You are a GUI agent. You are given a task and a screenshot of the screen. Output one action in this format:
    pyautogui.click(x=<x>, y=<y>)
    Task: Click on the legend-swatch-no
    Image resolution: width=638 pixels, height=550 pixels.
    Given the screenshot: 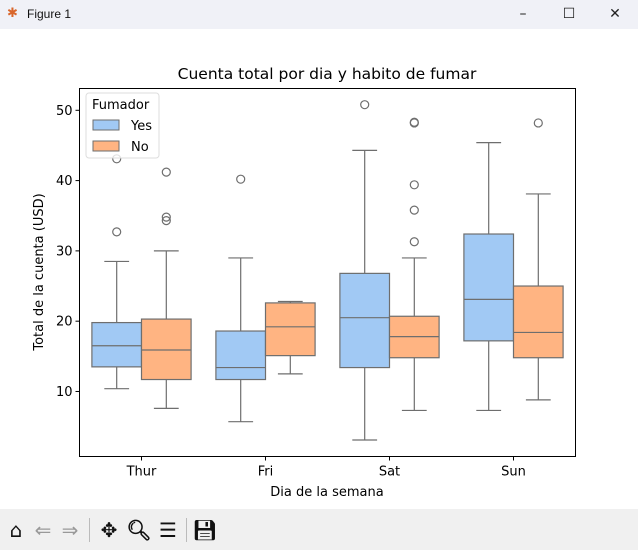 What is the action you would take?
    pyautogui.click(x=106, y=146)
    